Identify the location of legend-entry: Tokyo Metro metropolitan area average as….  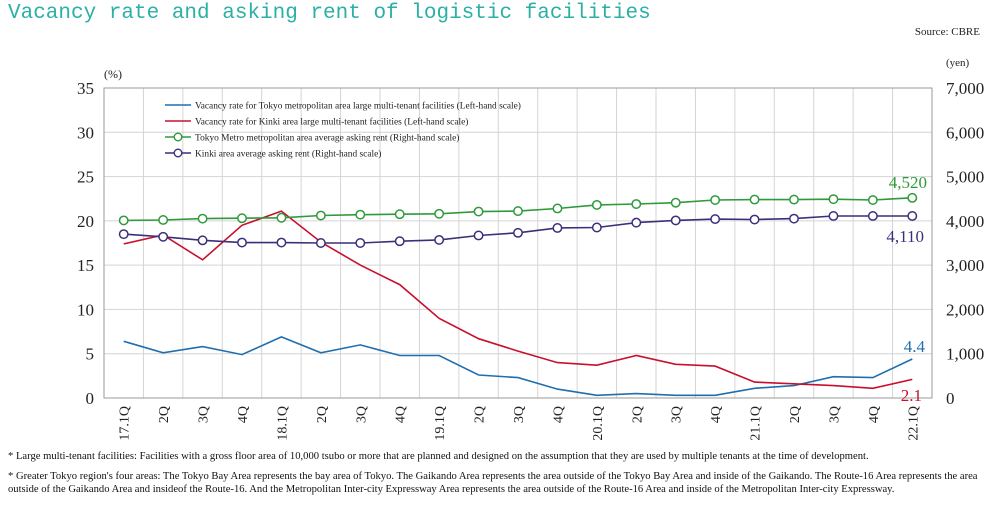
(327, 138).